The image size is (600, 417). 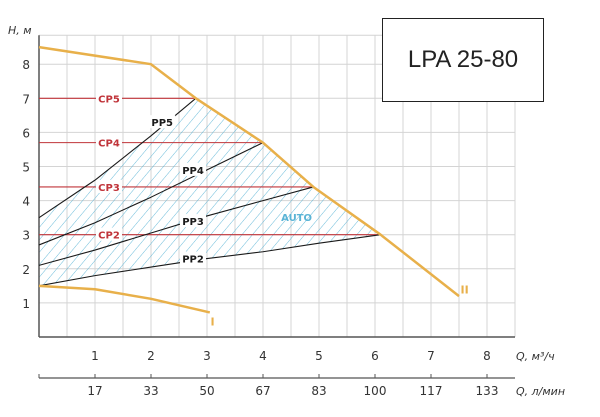 I want to click on y-tick-label: 1, so click(x=26, y=304).